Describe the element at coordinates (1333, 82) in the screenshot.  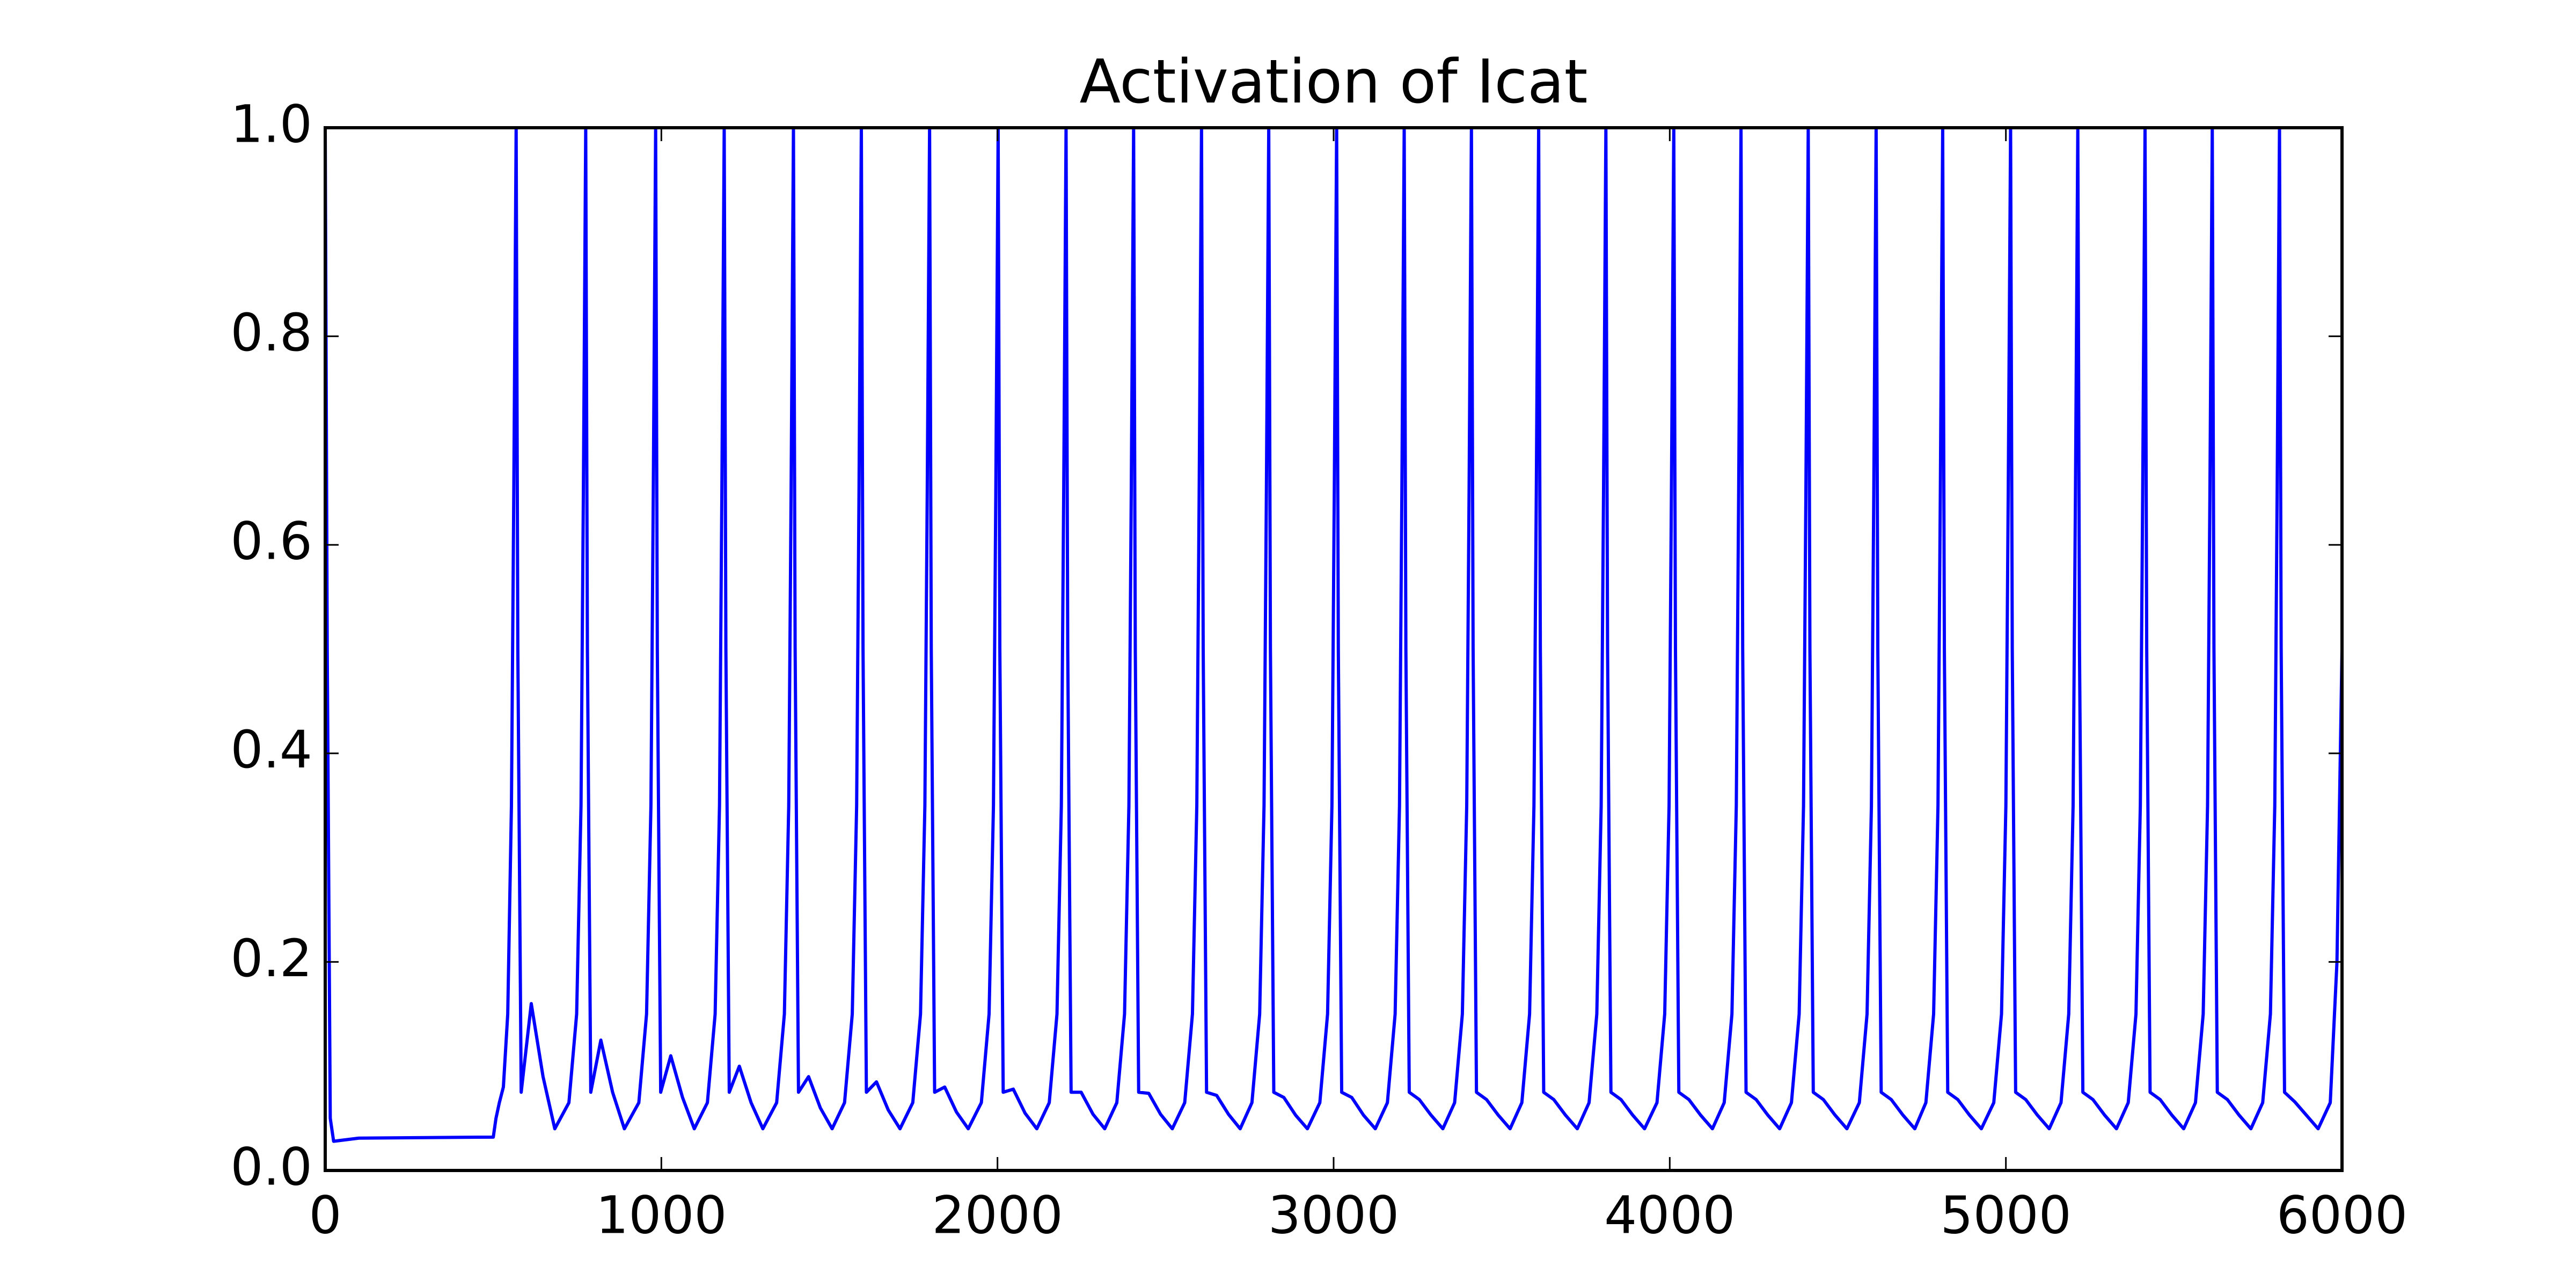
I see `chart-title: Activation of Icat` at that location.